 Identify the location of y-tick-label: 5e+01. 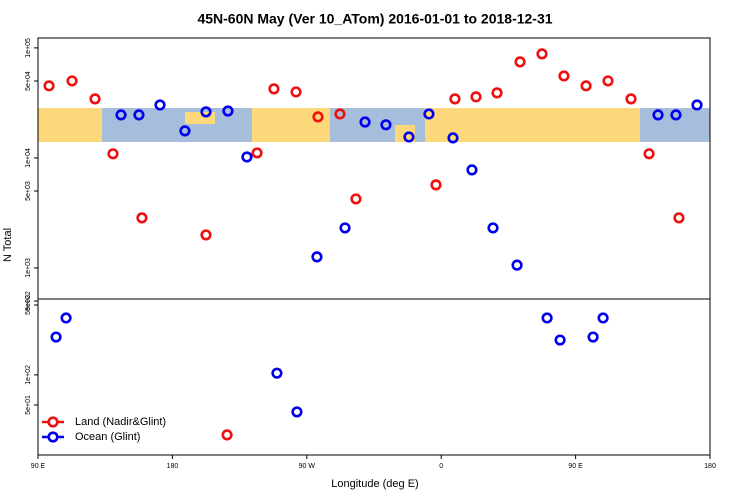
(28, 405).